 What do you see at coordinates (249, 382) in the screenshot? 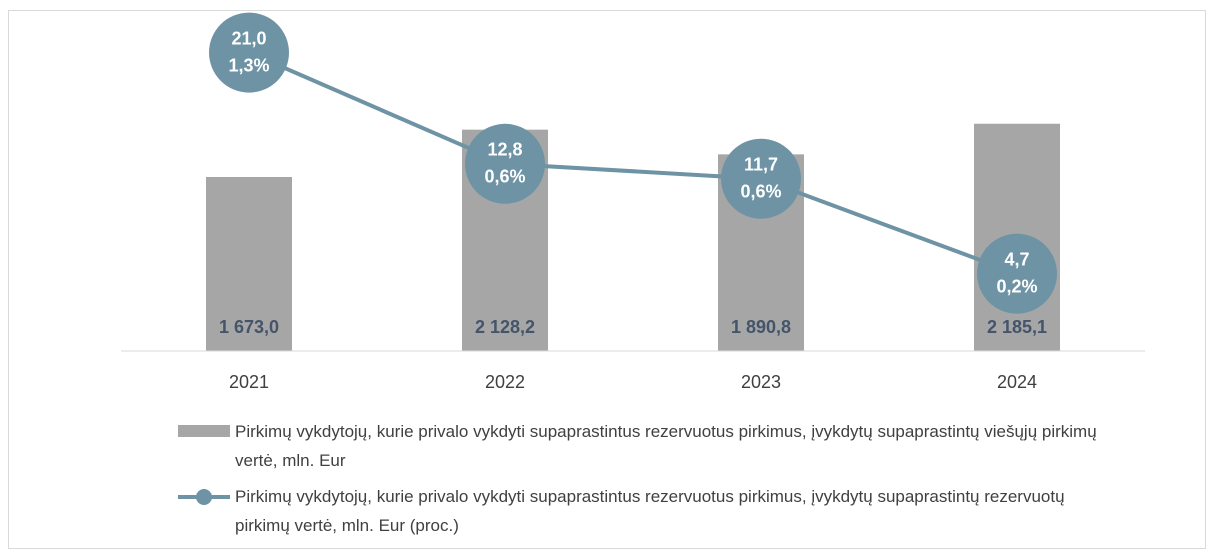
I see `x-tick-label: 2021` at bounding box center [249, 382].